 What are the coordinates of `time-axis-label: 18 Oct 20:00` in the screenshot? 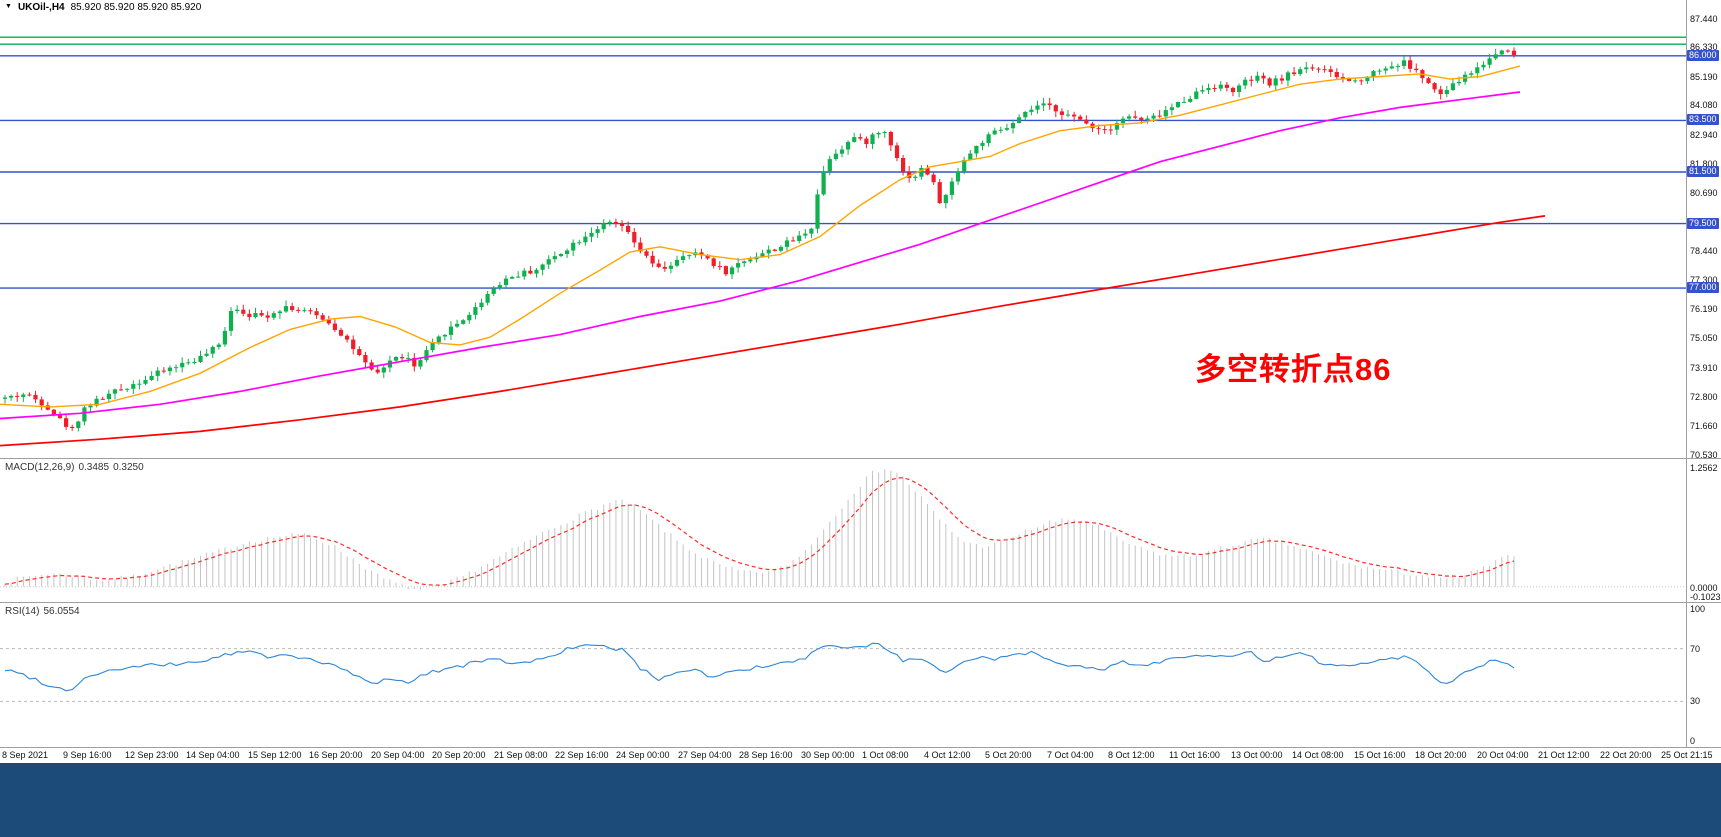 It's located at (1441, 755).